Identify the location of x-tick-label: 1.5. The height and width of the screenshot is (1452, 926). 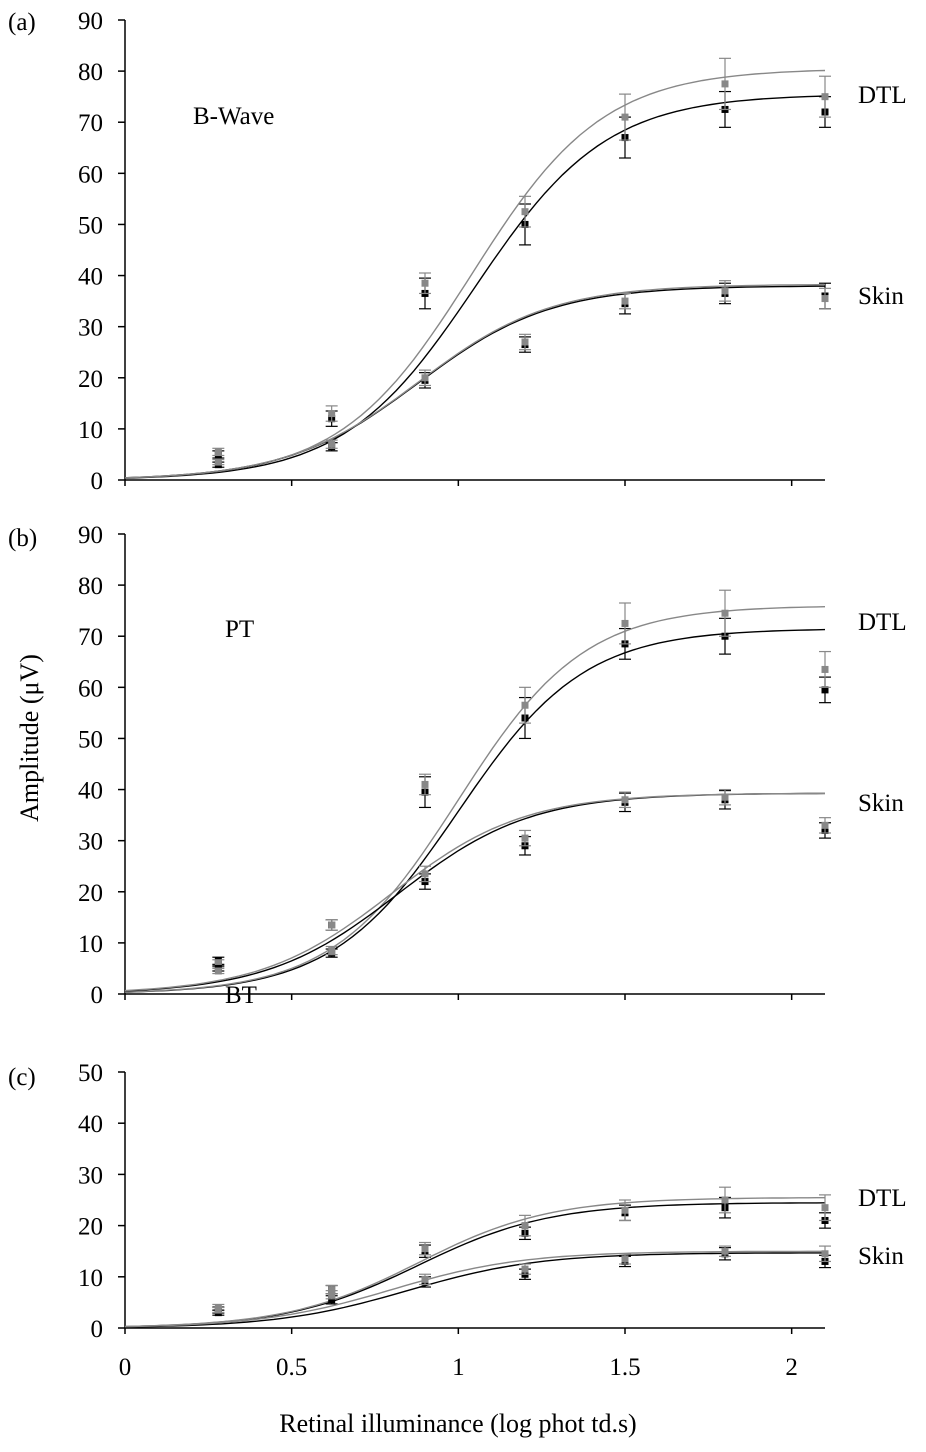
(624, 1367).